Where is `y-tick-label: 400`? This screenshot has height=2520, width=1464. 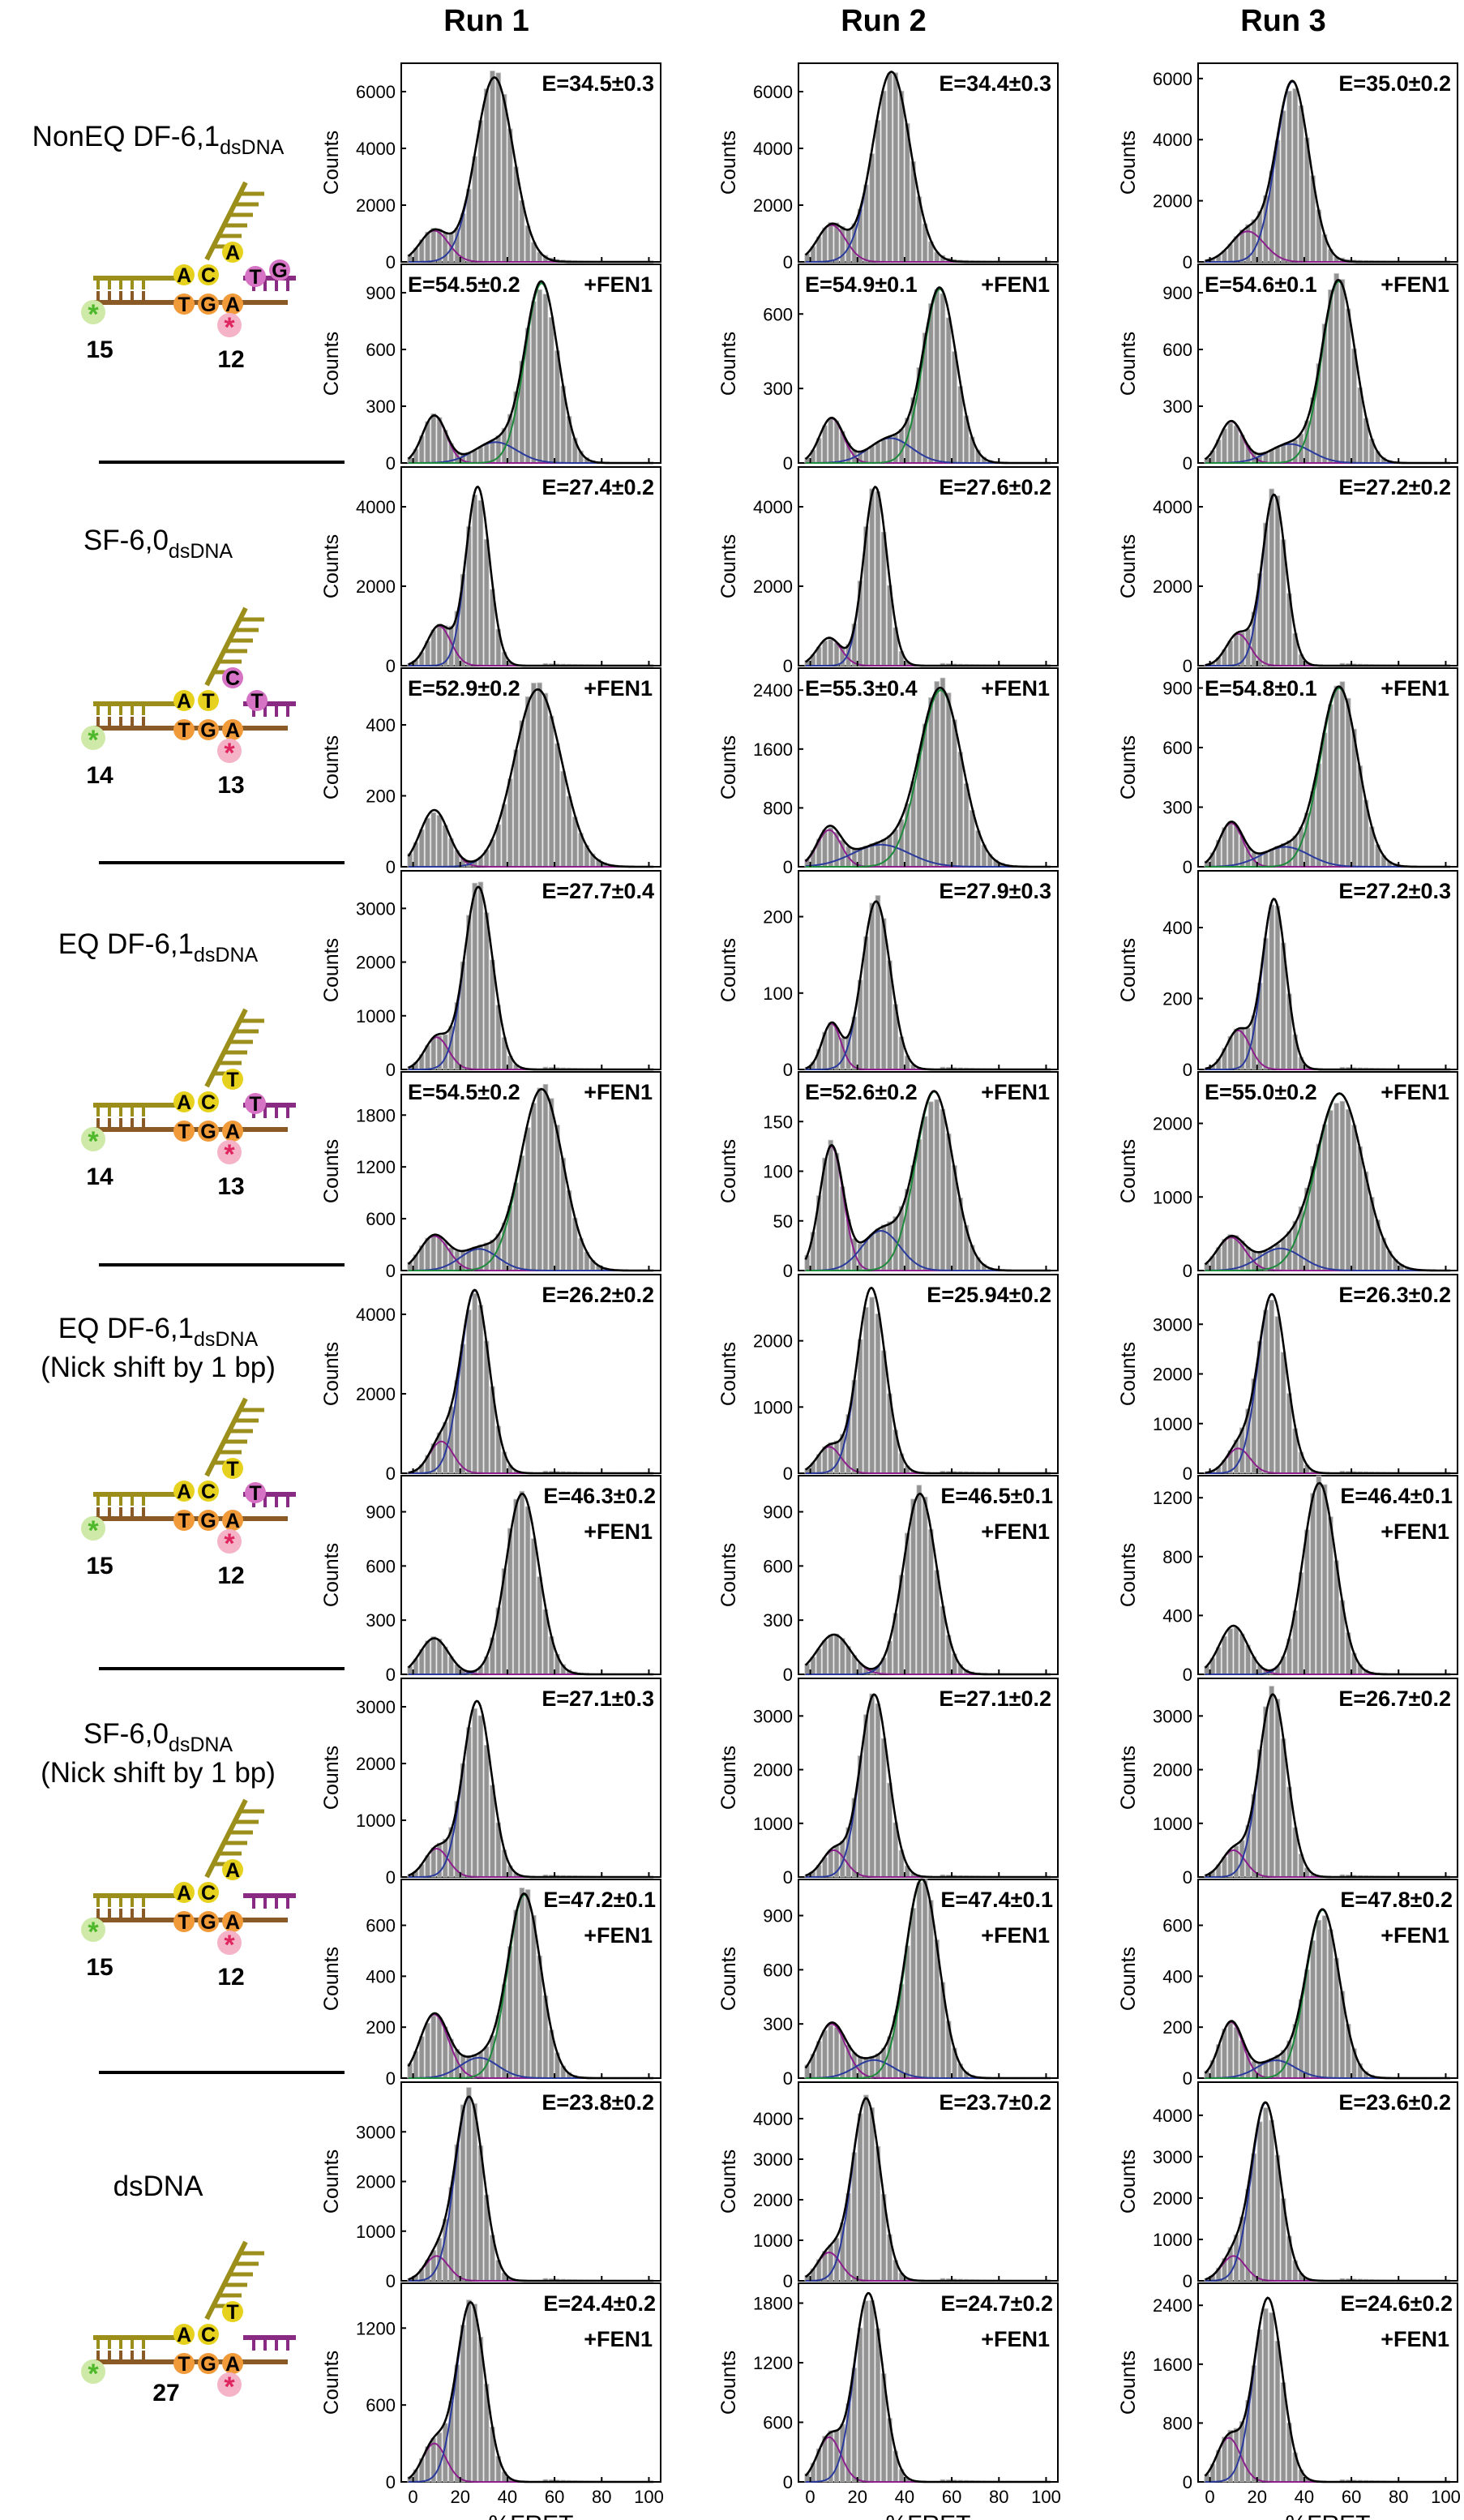 y-tick-label: 400 is located at coordinates (1177, 1616).